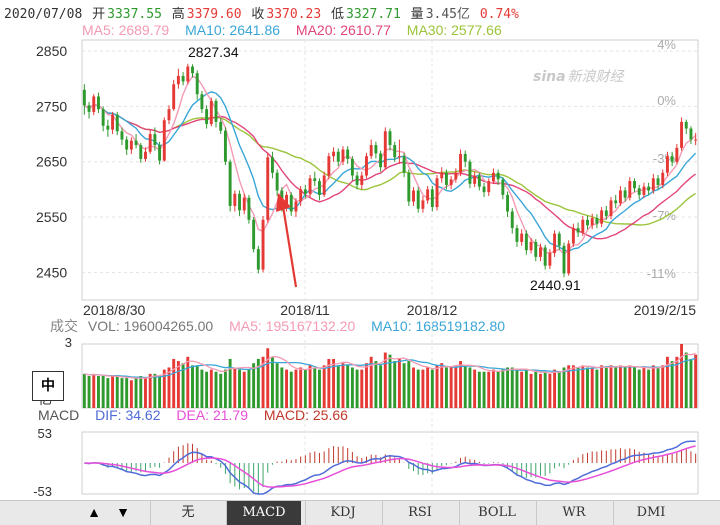 This screenshot has width=720, height=525. What do you see at coordinates (187, 513) in the screenshot?
I see `tab-none: 无` at bounding box center [187, 513].